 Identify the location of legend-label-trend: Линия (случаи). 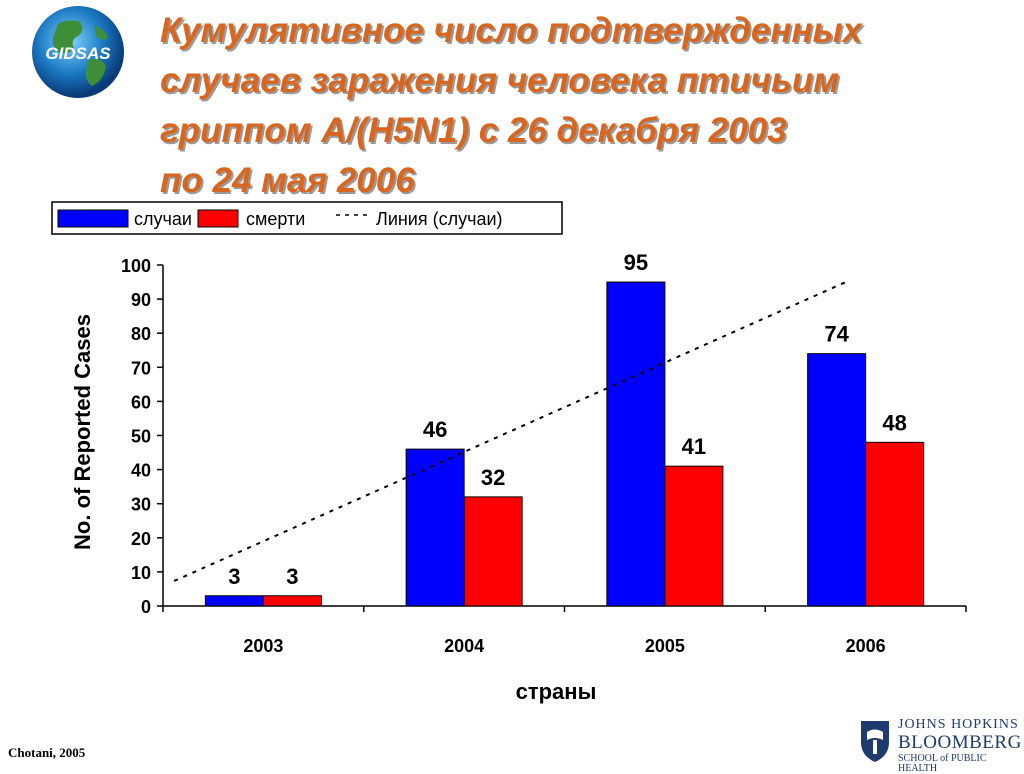
(439, 219).